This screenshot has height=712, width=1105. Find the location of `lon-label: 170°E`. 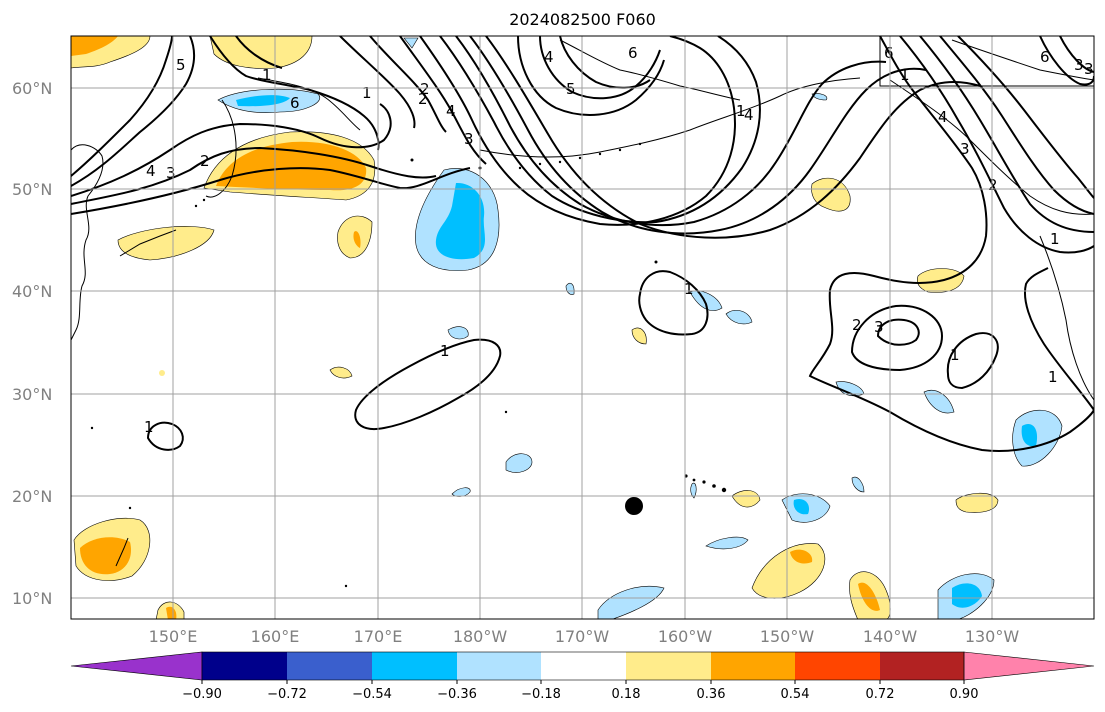

lon-label: 170°E is located at coordinates (378, 636).